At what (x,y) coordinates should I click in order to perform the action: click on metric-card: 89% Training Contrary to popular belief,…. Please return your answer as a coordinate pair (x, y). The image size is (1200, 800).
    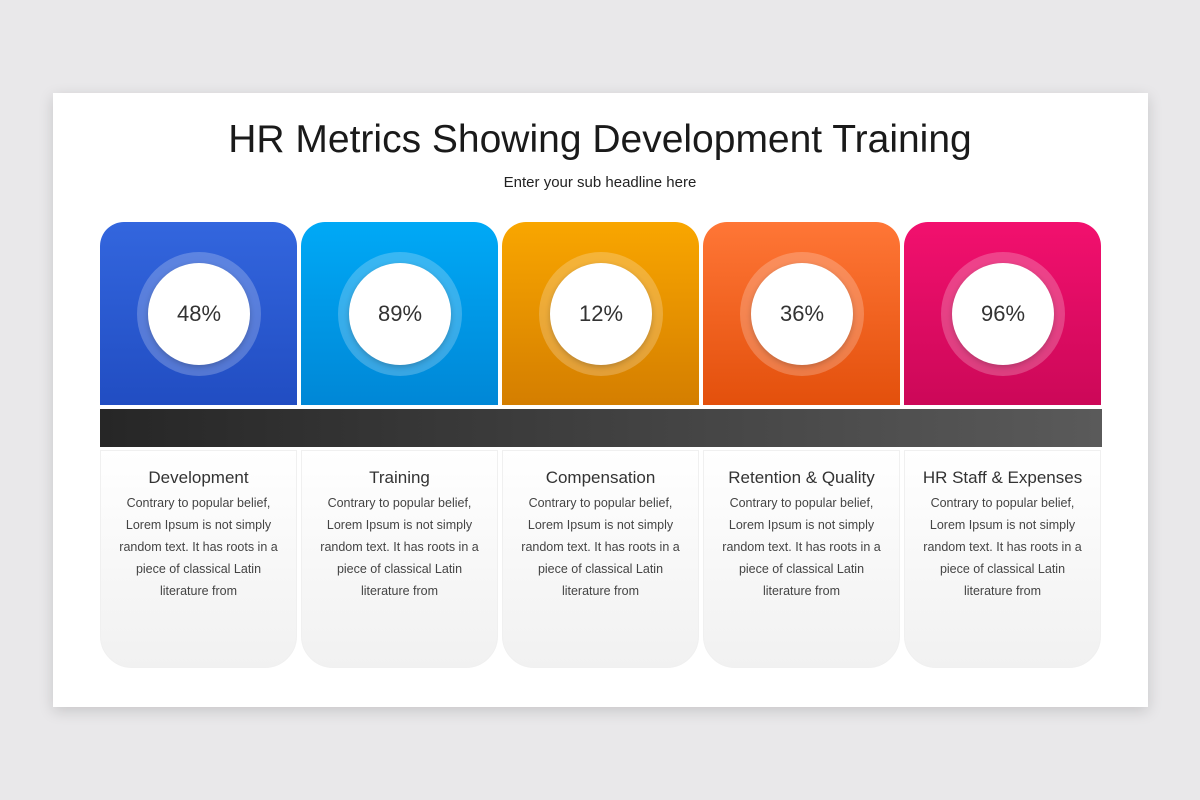
    Looking at the image, I should click on (399, 445).